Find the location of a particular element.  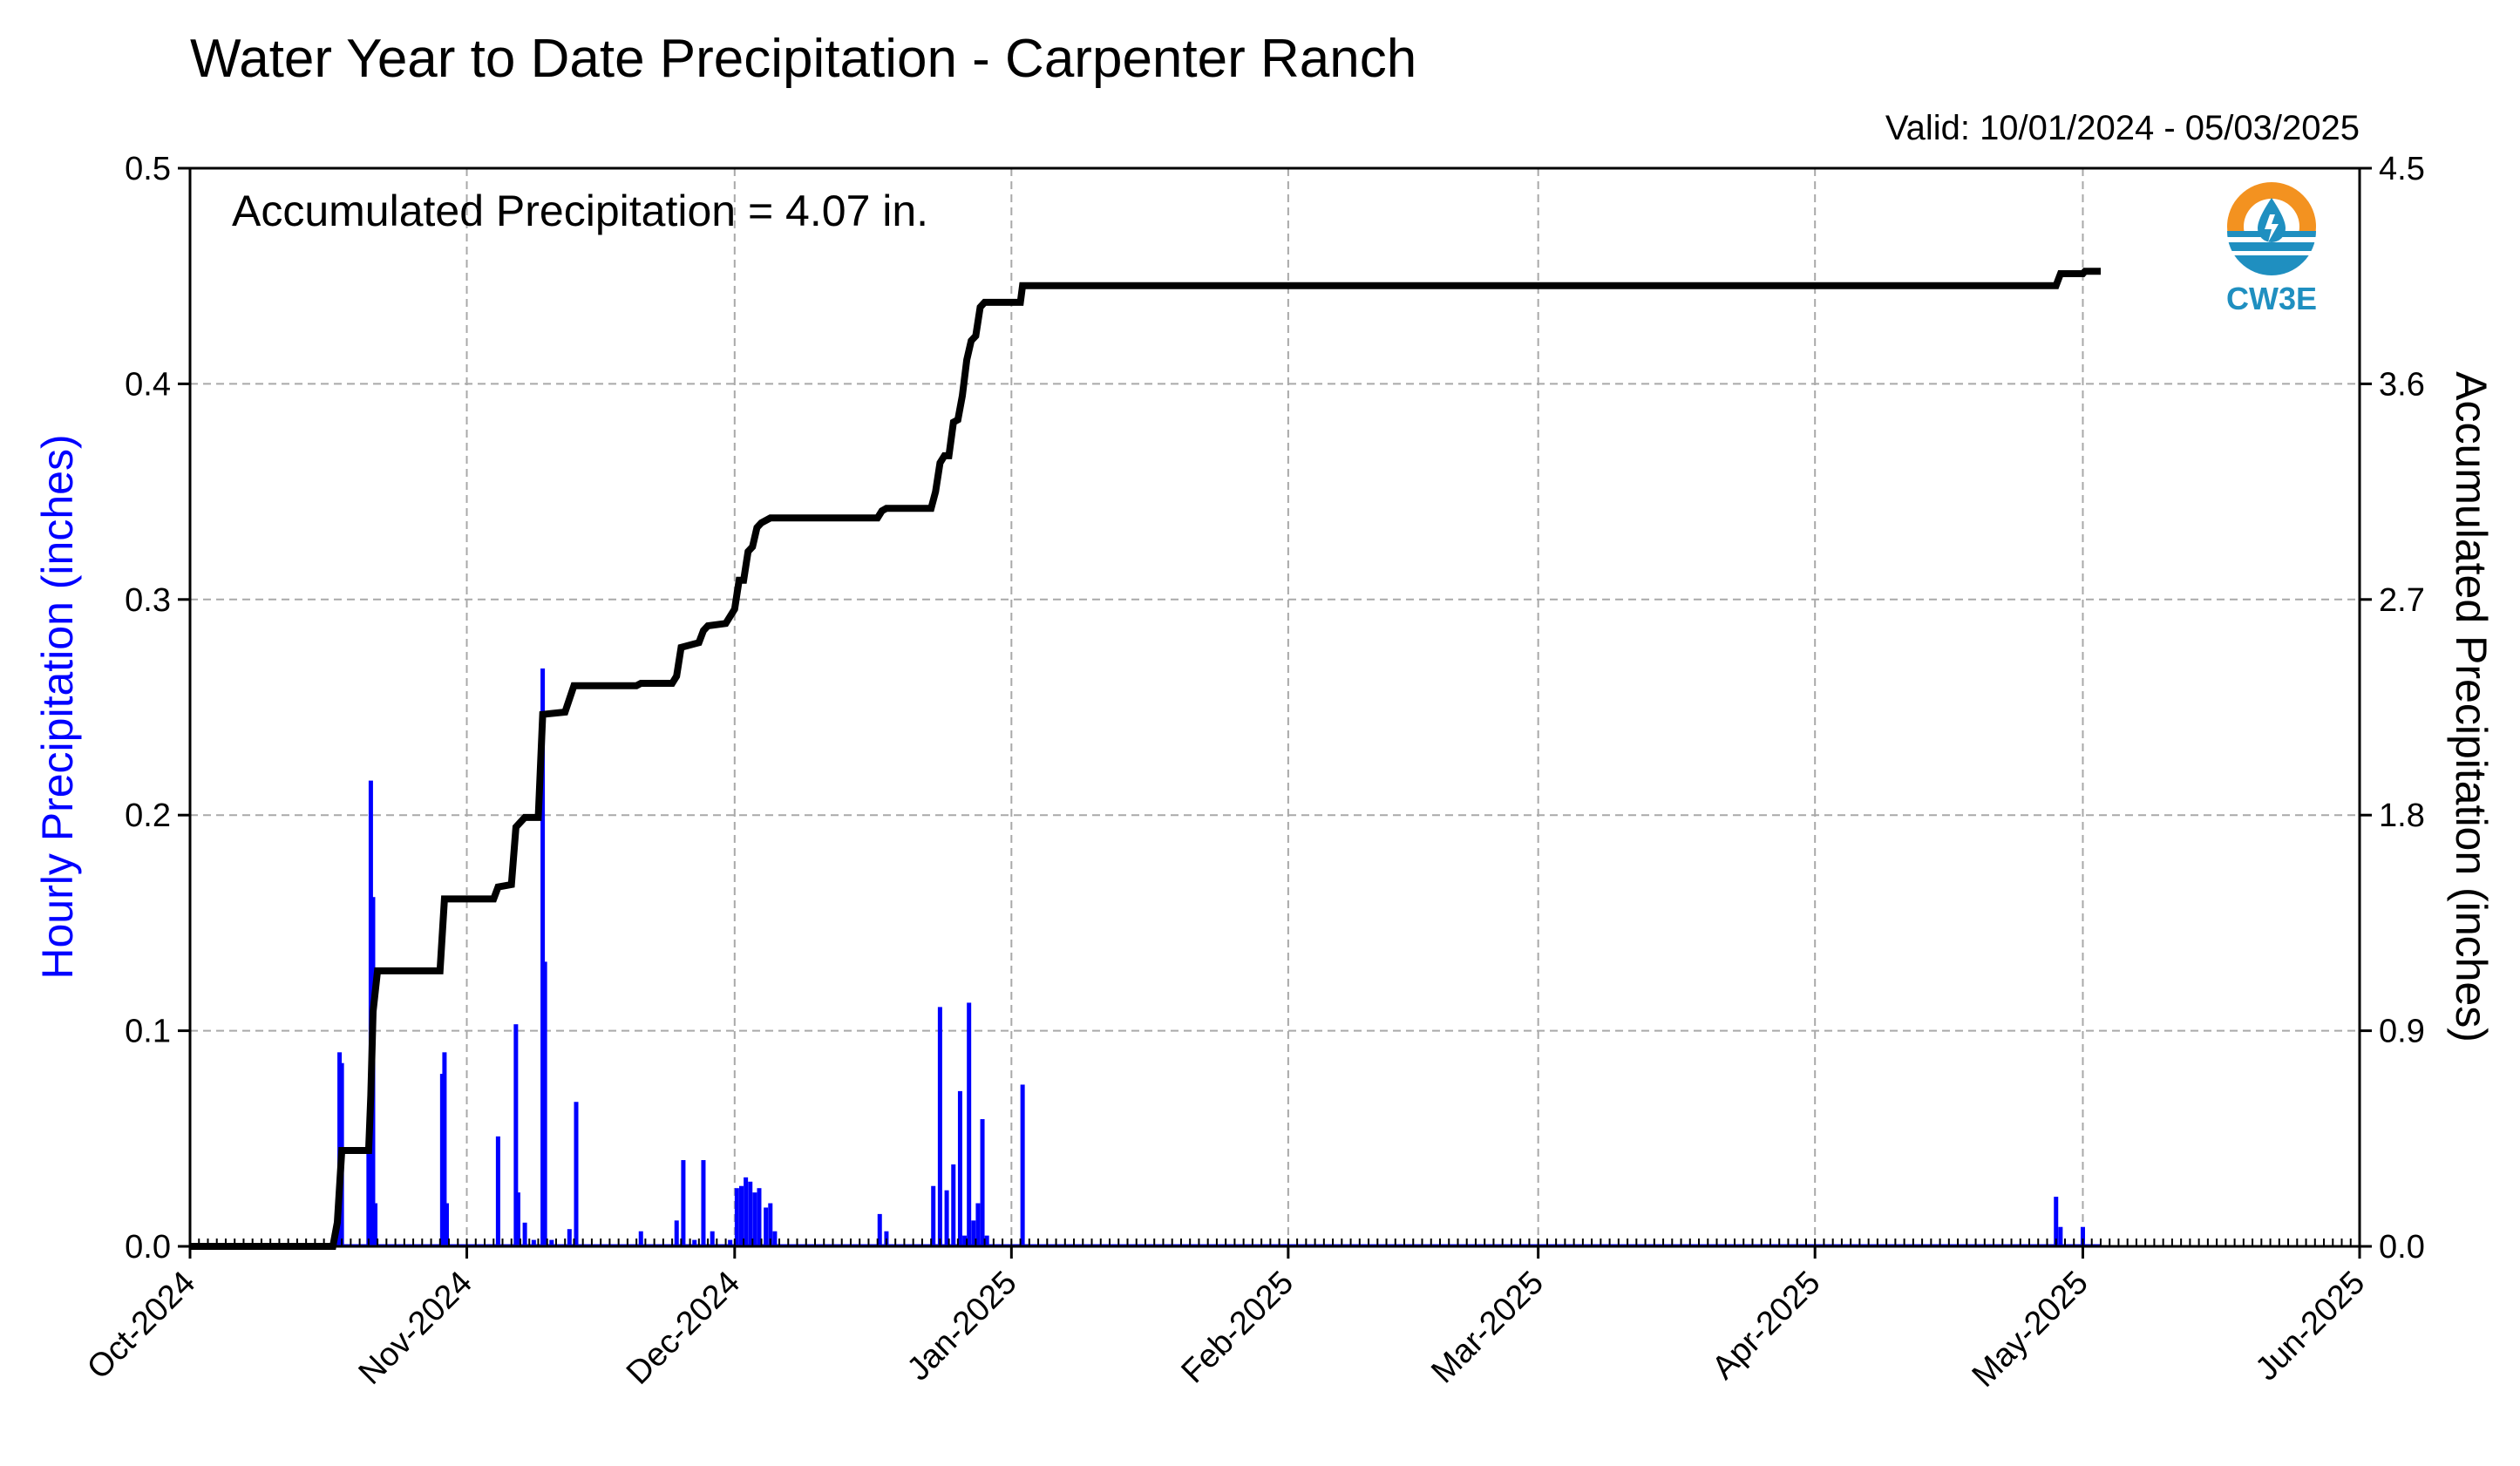

cw3e-logo: CW3E is located at coordinates (2271, 249).